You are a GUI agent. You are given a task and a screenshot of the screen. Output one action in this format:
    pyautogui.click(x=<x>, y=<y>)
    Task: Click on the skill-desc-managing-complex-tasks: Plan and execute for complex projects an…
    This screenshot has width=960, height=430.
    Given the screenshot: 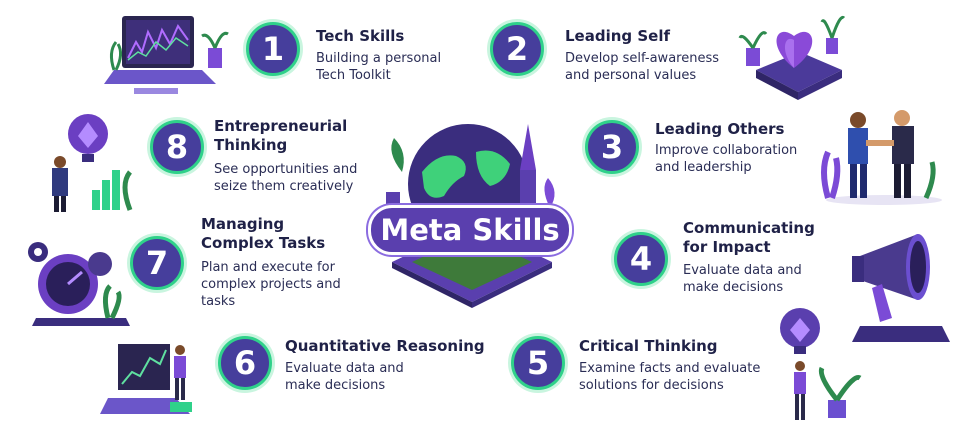 What is the action you would take?
    pyautogui.click(x=271, y=284)
    